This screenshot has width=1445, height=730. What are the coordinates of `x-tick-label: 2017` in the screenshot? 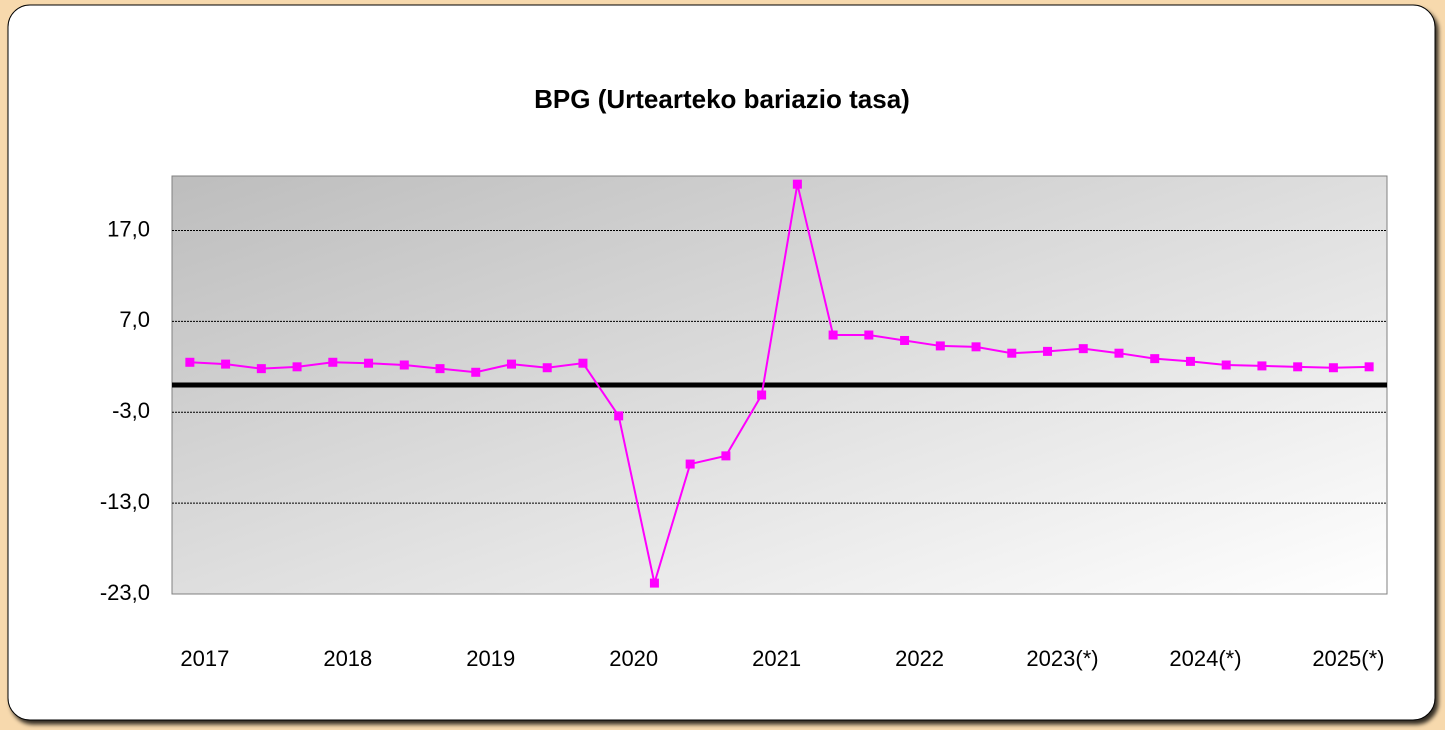 It's located at (204, 658).